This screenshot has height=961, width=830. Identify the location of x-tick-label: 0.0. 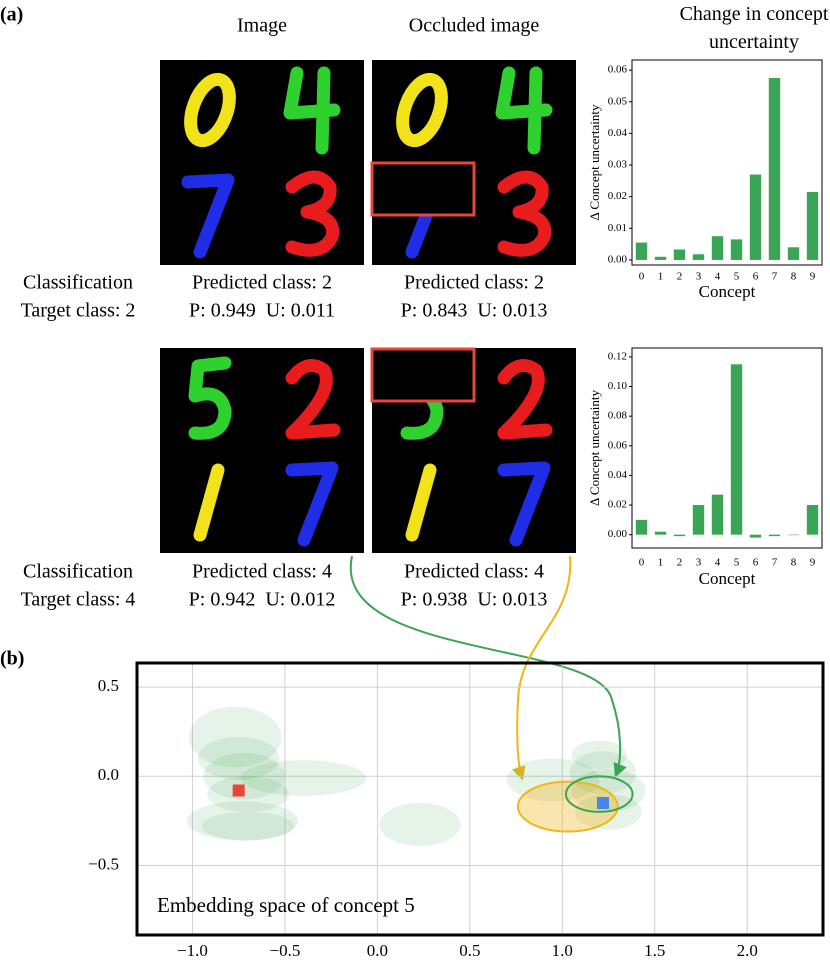
(377, 950).